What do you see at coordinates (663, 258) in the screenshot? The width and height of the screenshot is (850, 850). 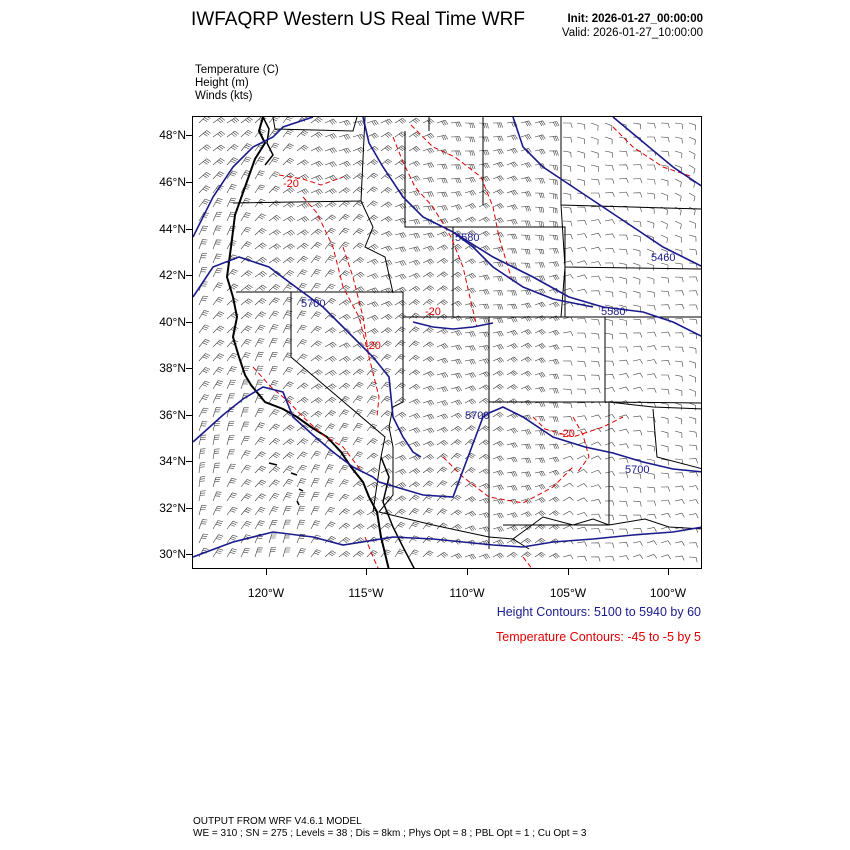 I see `height-label-5460: 5460` at bounding box center [663, 258].